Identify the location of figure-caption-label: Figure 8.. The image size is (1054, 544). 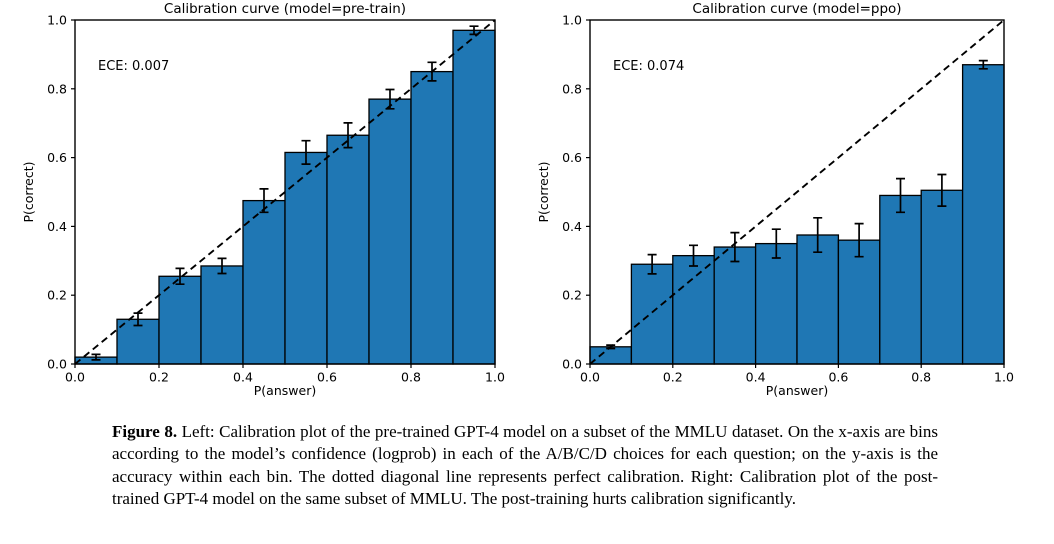
(145, 431).